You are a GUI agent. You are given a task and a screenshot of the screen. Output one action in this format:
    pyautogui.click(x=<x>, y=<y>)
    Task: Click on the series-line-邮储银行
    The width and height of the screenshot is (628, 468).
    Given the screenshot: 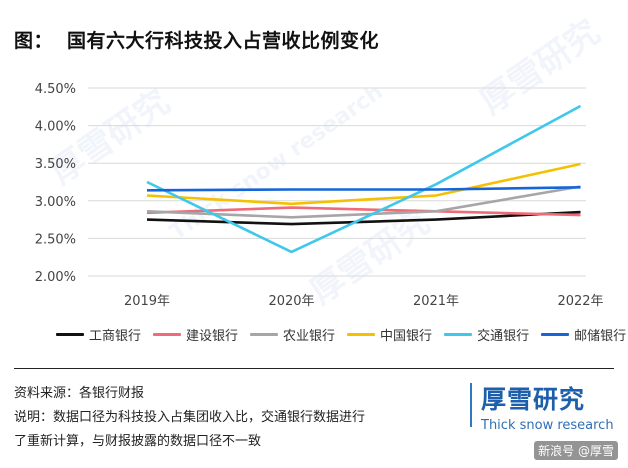 What is the action you would take?
    pyautogui.click(x=363, y=189)
    